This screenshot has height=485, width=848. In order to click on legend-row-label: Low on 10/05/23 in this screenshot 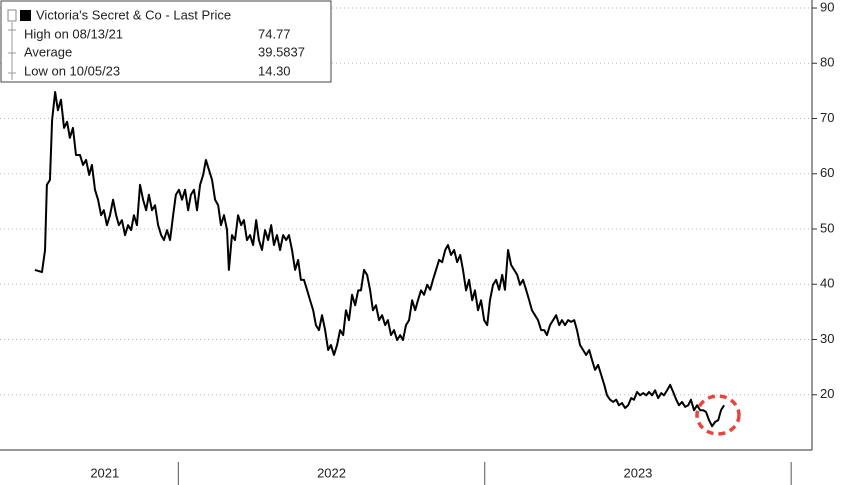, I will do `click(72, 70)`.